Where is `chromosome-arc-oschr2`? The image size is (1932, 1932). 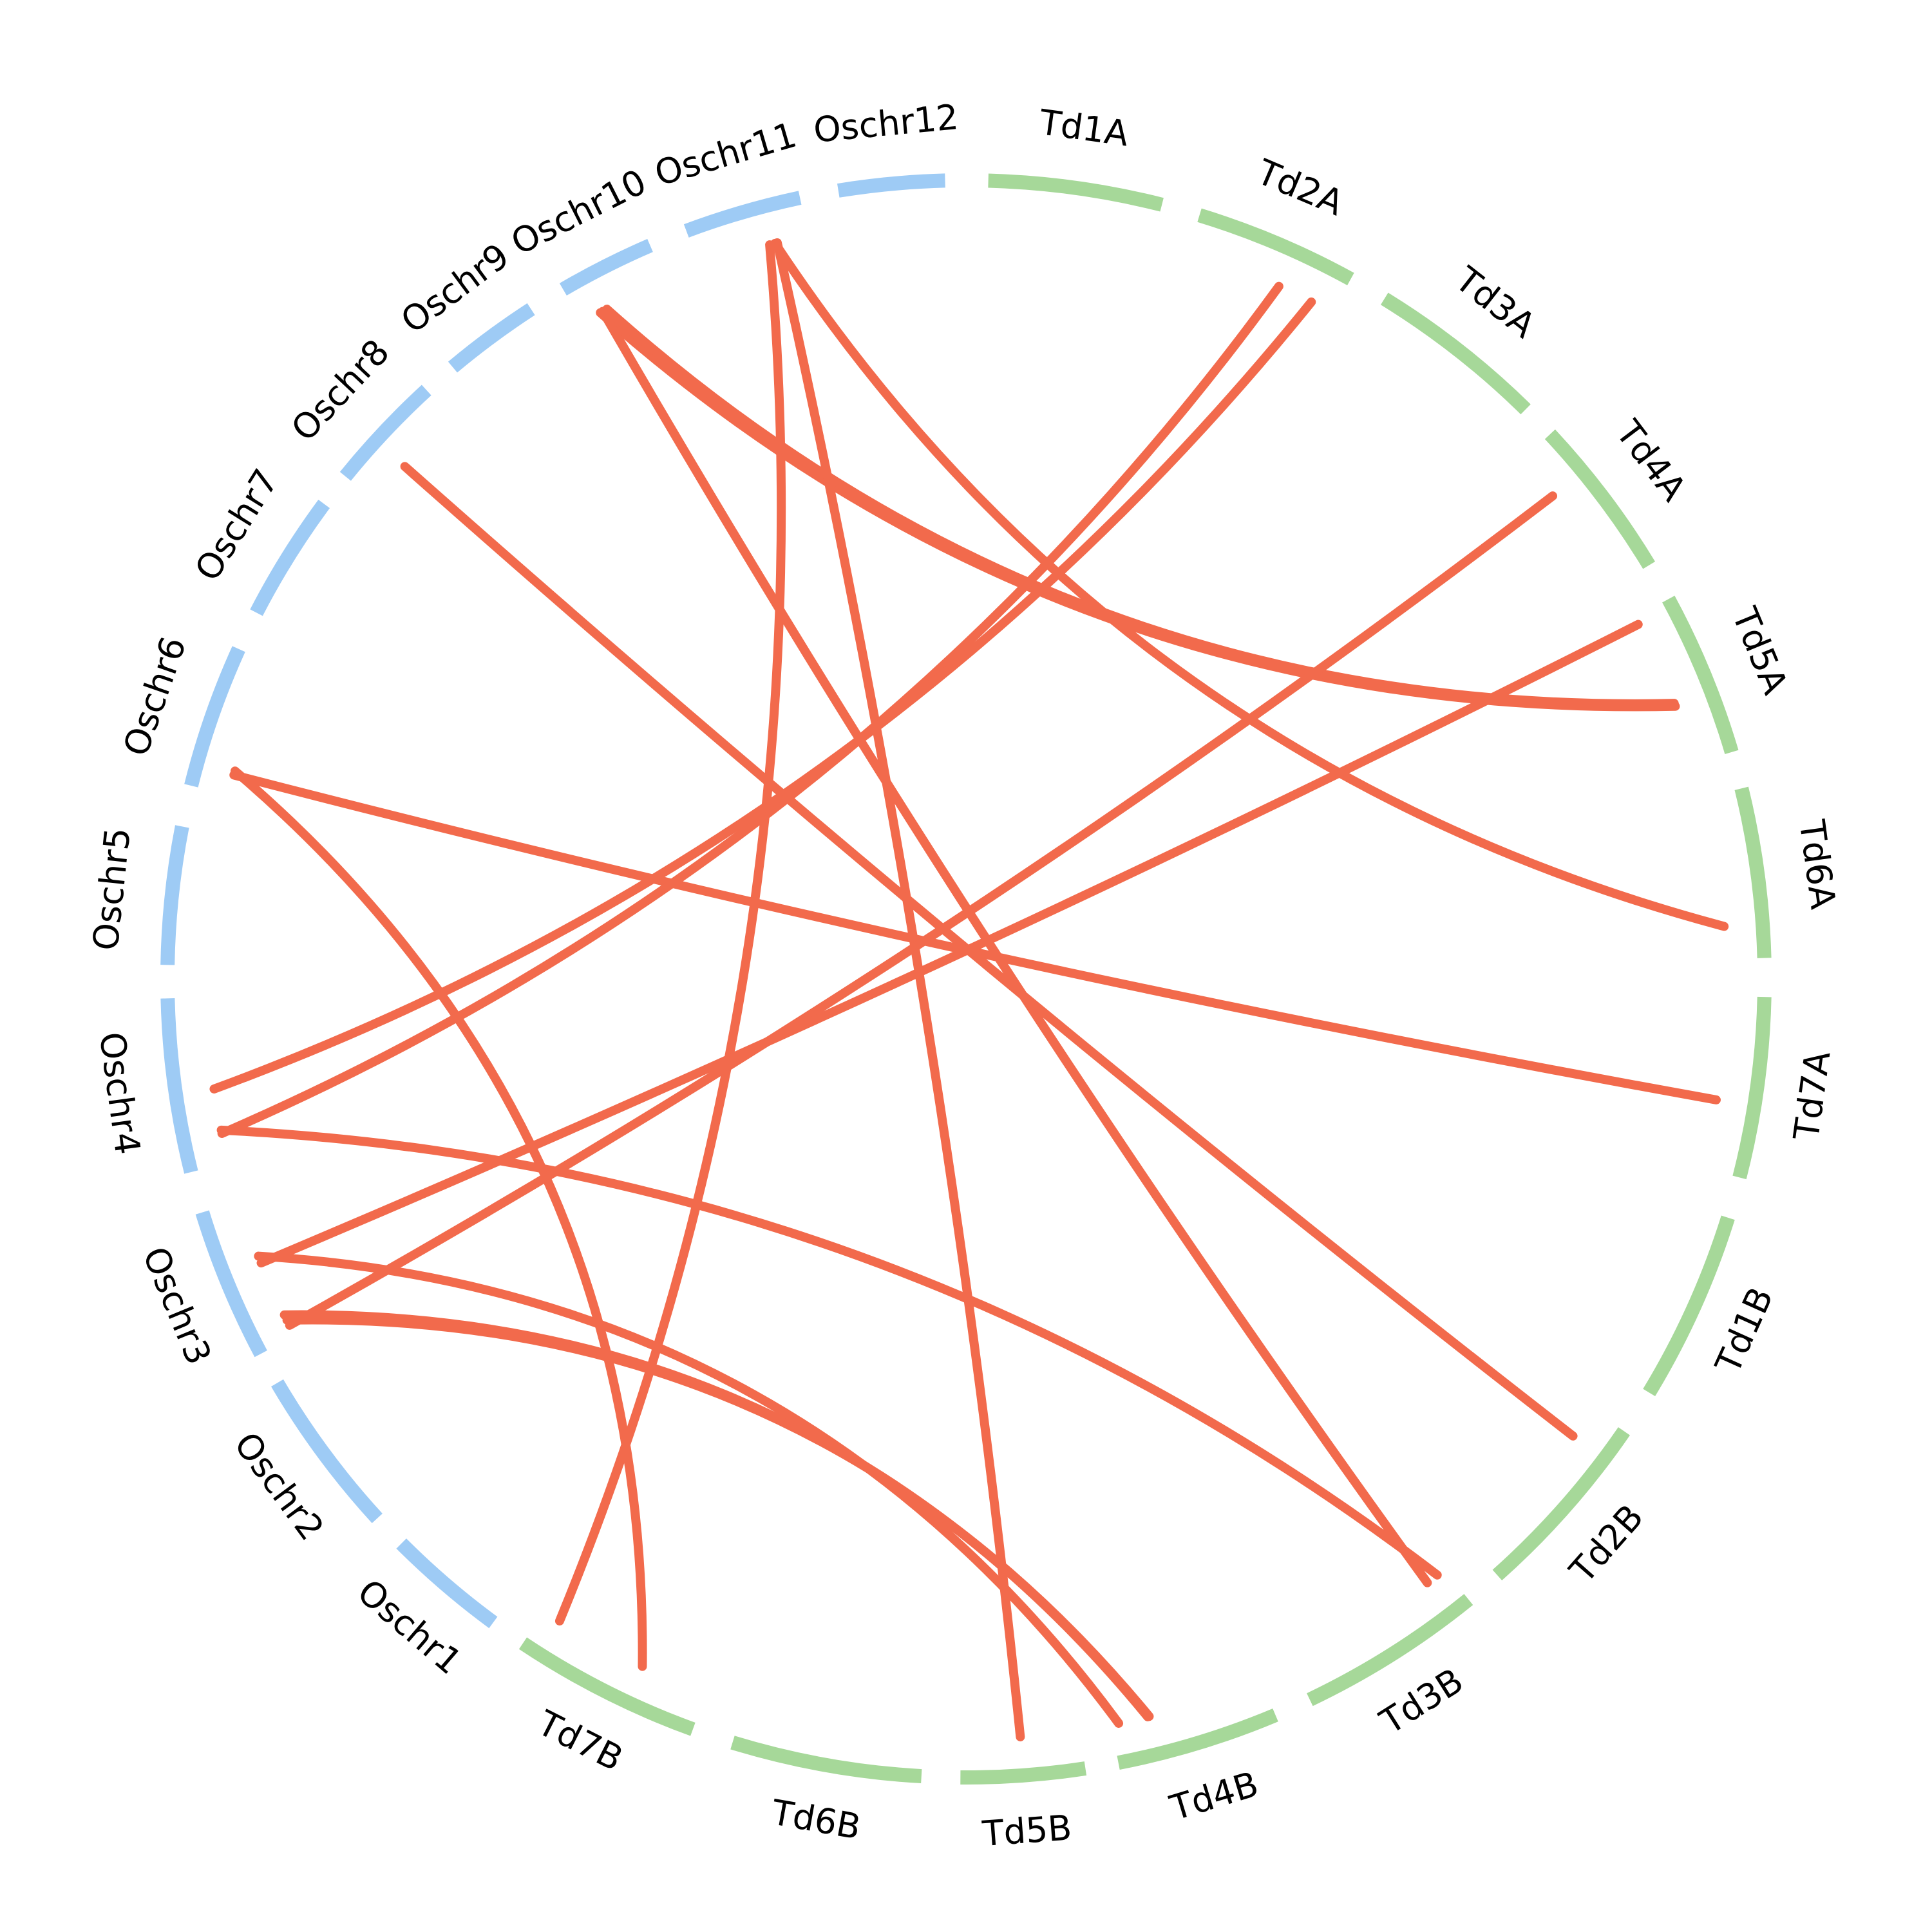 chromosome-arc-oschr2 is located at coordinates (326, 1451).